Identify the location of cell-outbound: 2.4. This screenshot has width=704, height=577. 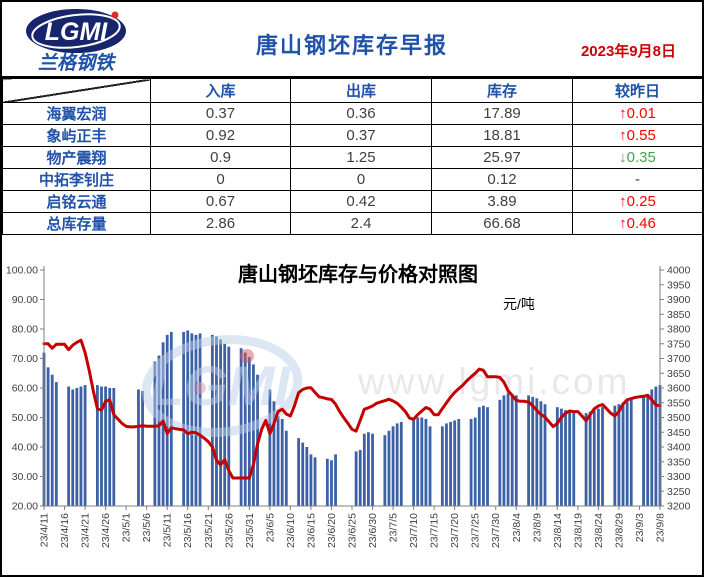
(361, 223).